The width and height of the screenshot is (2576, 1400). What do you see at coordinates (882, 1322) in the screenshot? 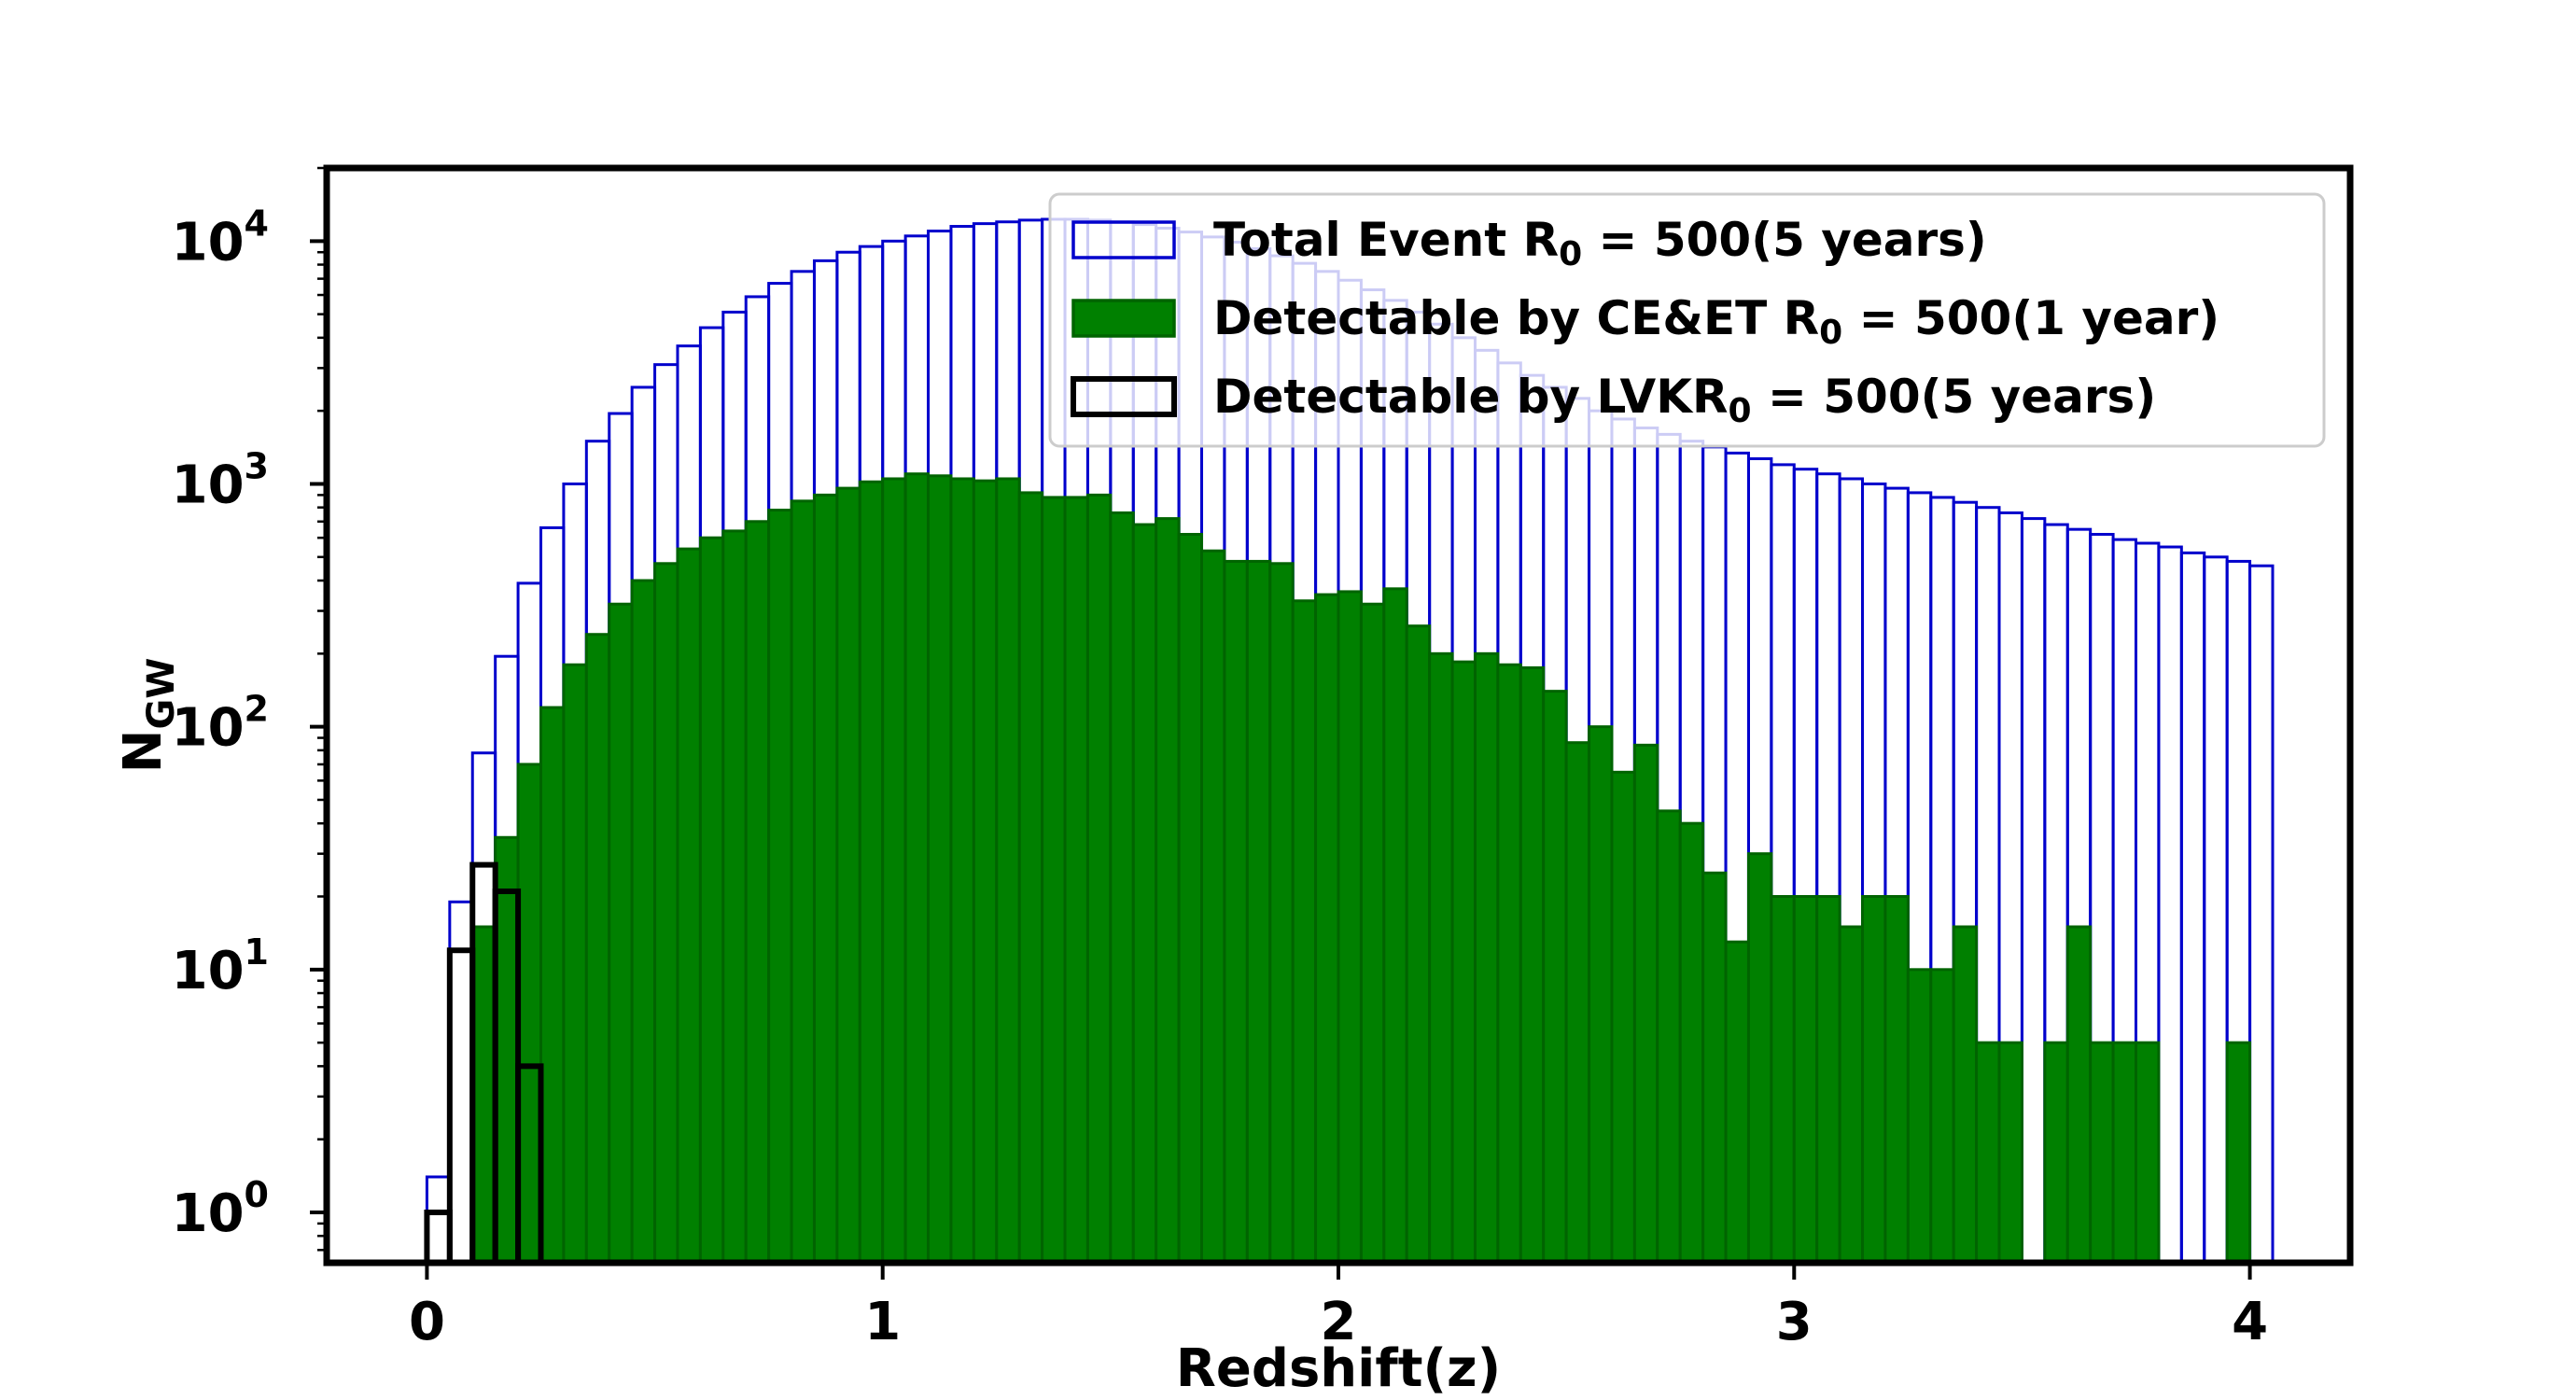
I see `x-tick-label: 1` at bounding box center [882, 1322].